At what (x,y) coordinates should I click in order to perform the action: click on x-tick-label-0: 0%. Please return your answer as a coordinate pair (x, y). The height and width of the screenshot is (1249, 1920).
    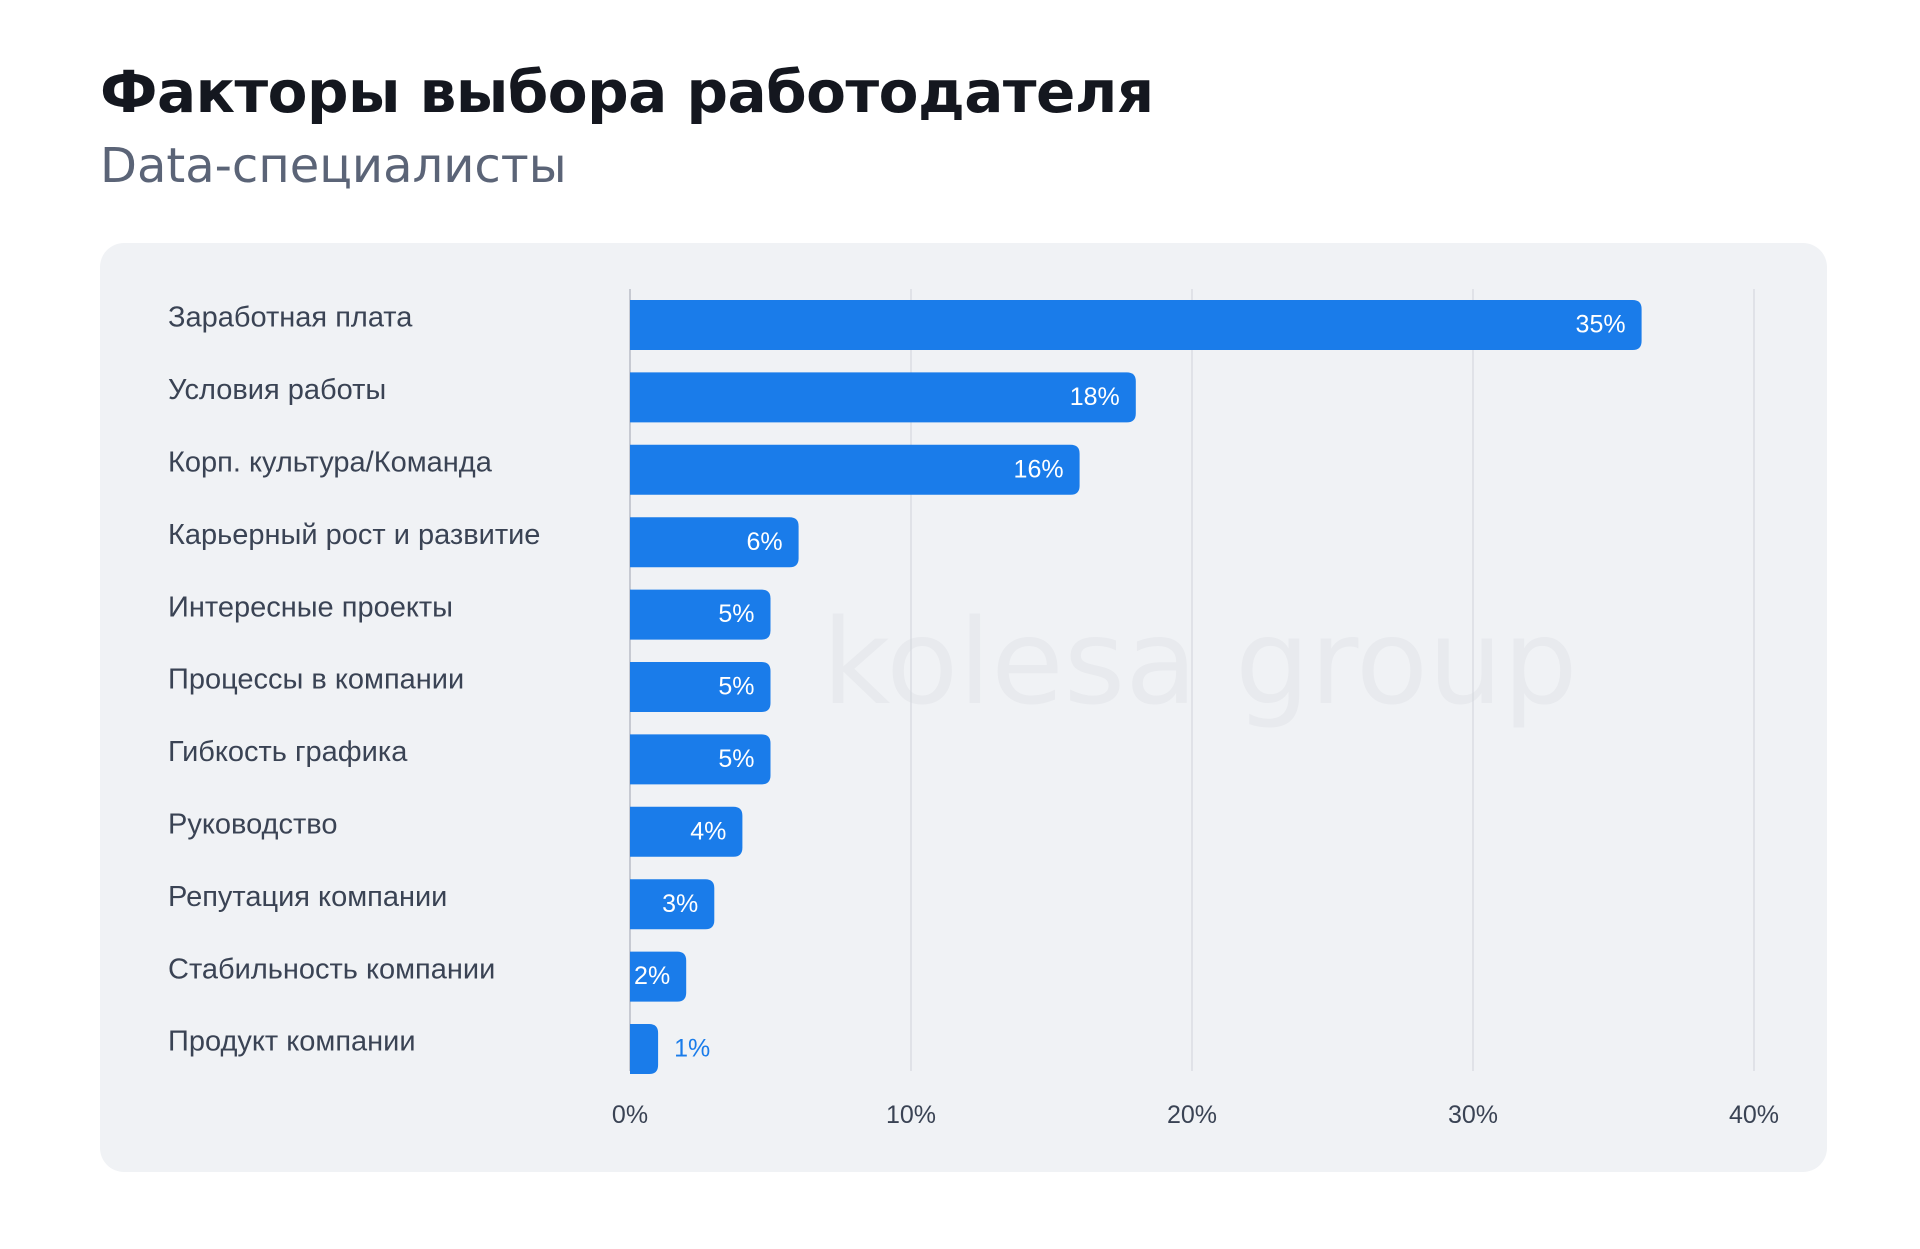
    Looking at the image, I should click on (630, 1115).